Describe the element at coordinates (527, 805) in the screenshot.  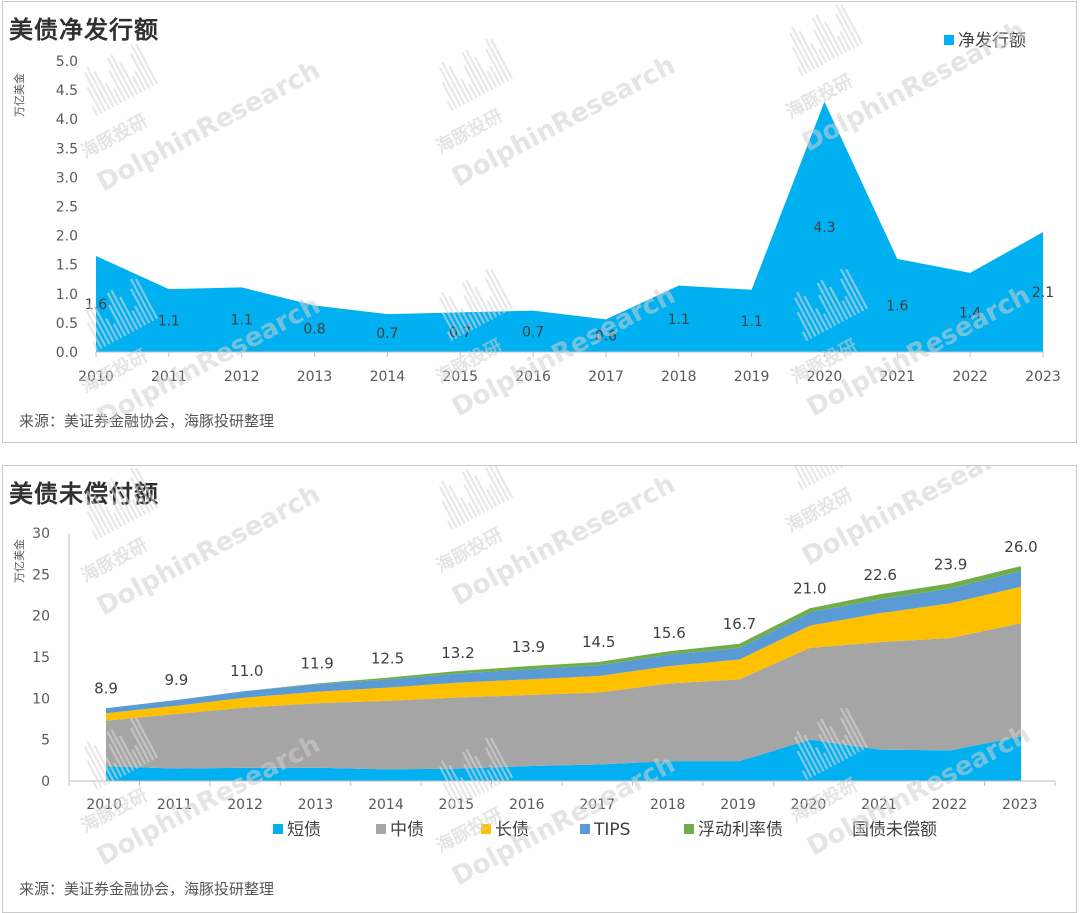
I see `x-tick-label: 2016` at that location.